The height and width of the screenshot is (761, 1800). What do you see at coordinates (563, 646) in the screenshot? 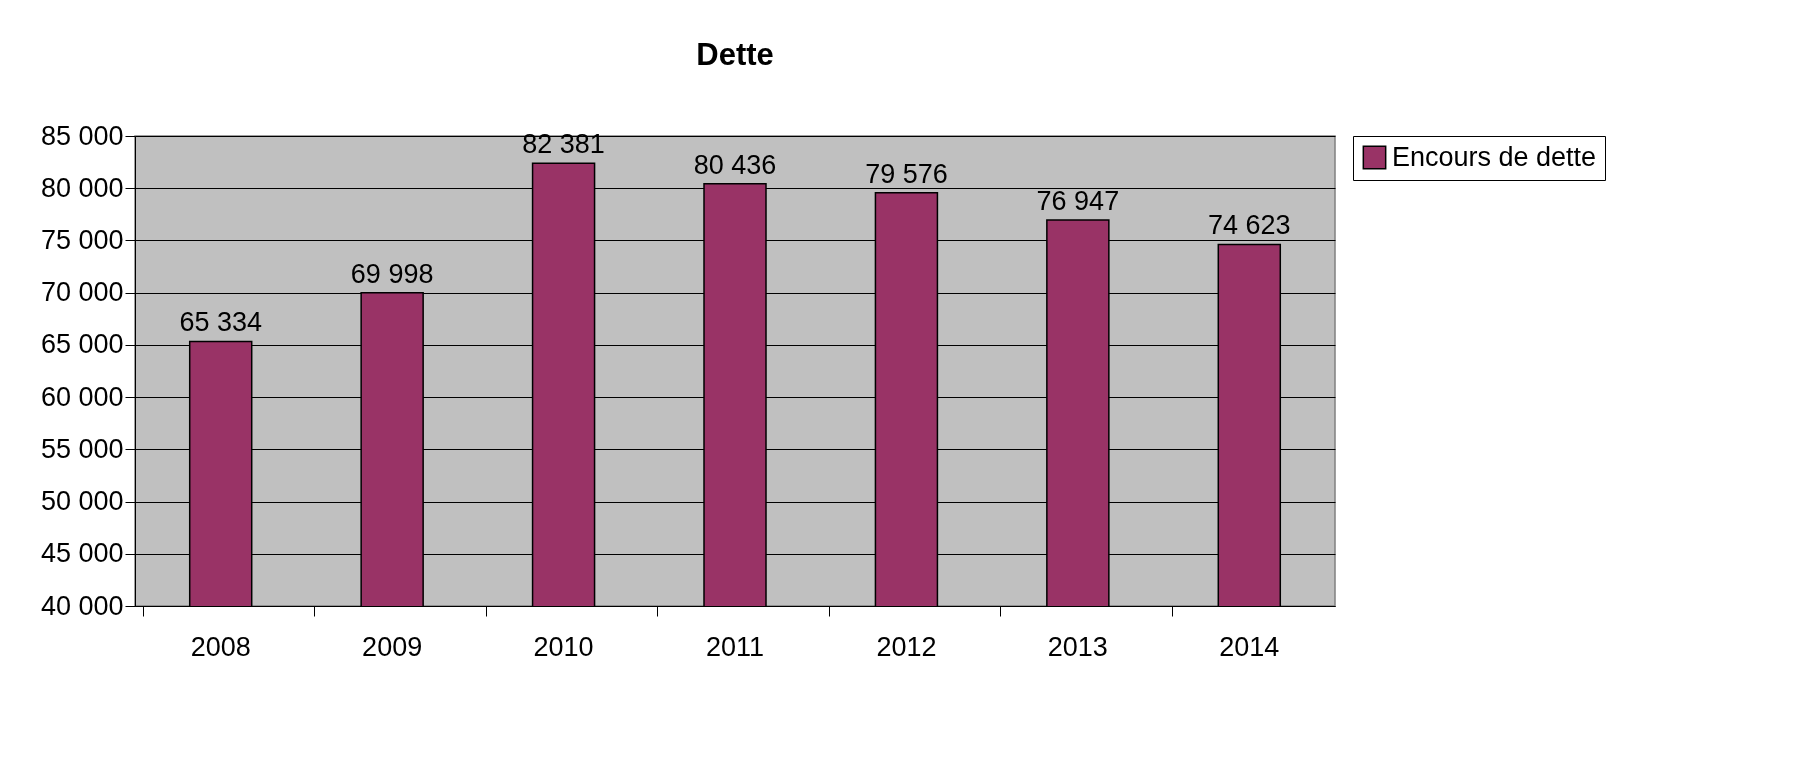
I see `x-tick-label: 2010` at bounding box center [563, 646].